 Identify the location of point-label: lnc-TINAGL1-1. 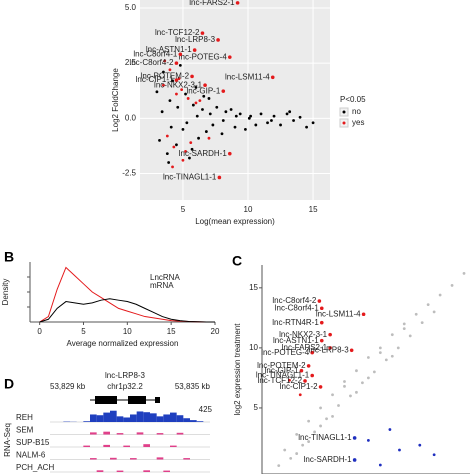
(325, 437).